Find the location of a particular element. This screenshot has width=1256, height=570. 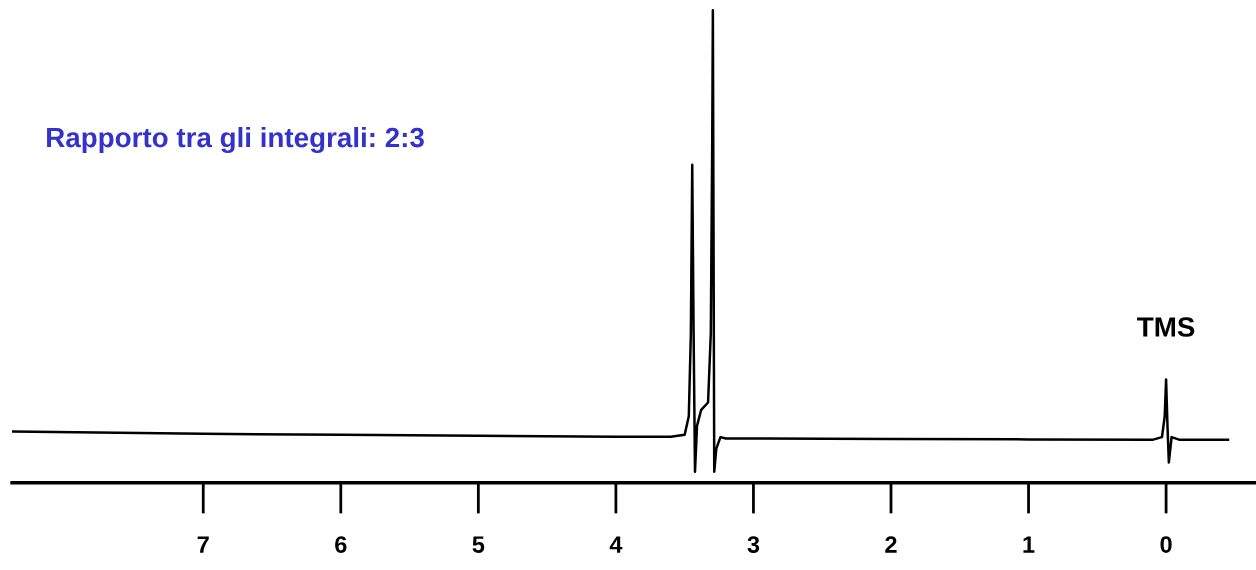

annotation: TMS is located at coordinates (1166, 327).